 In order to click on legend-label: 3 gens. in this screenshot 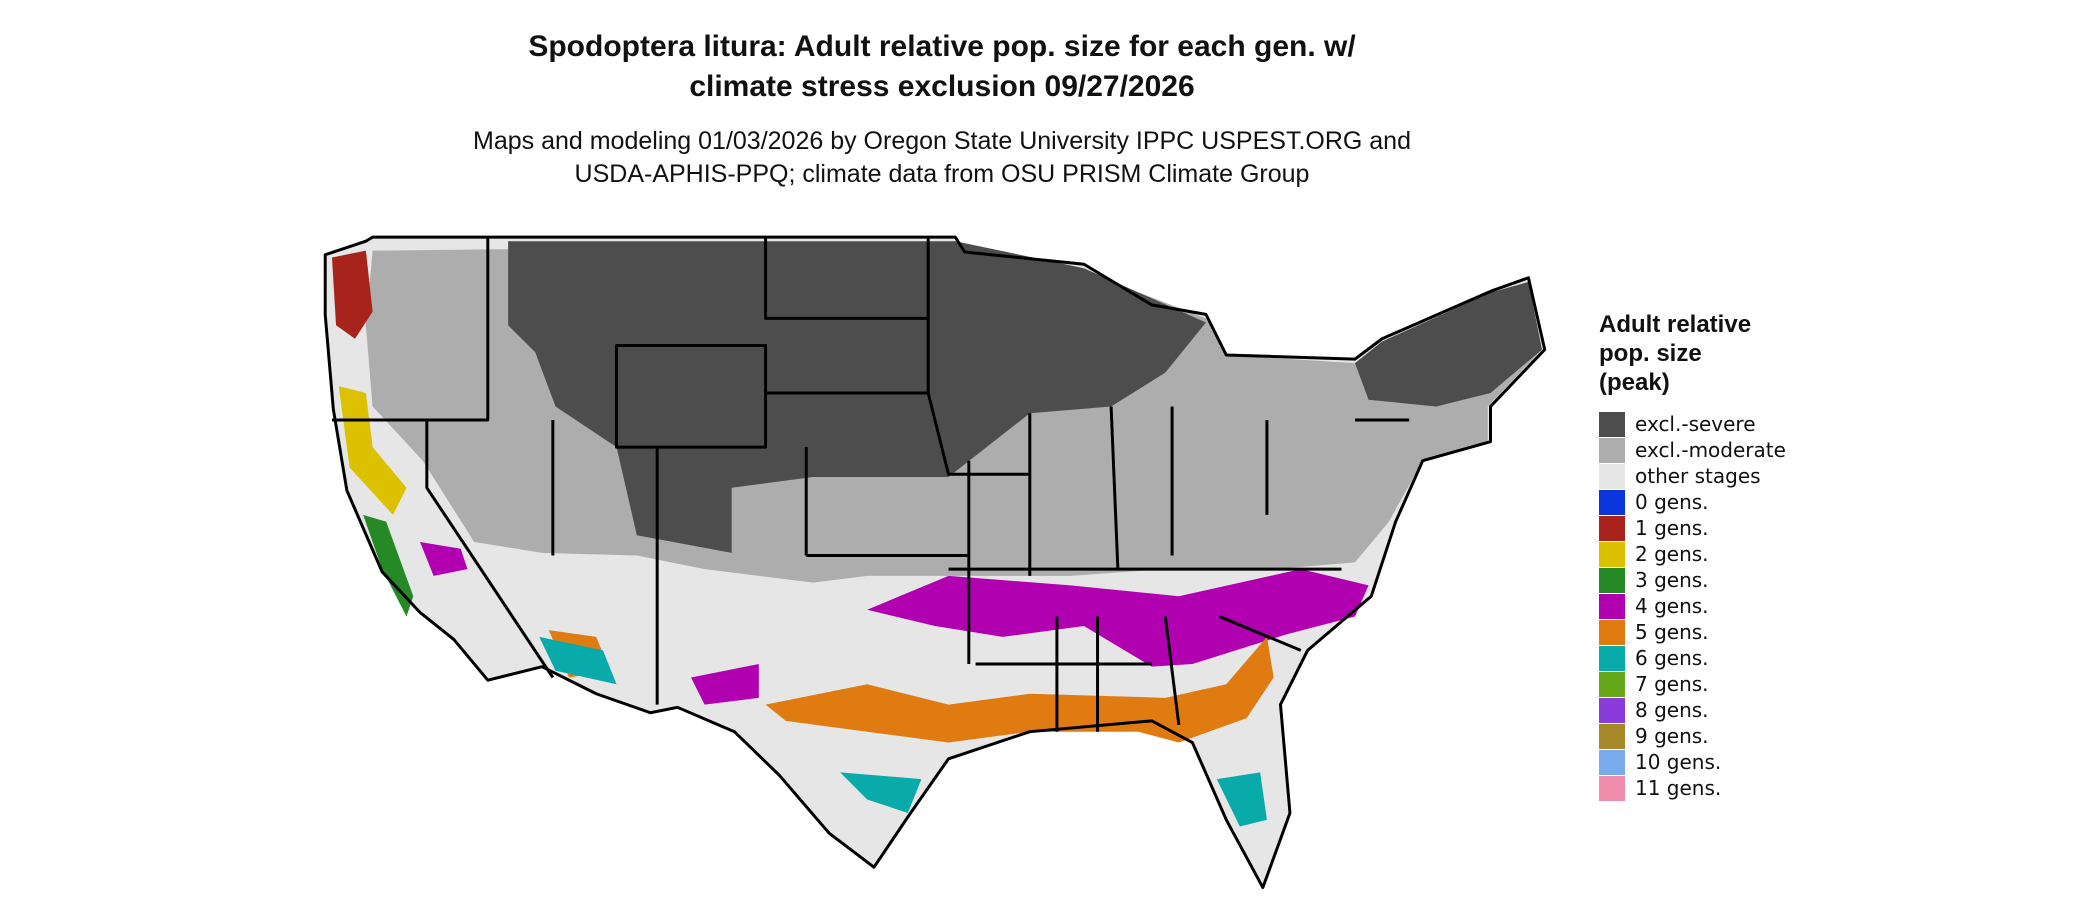, I will do `click(1672, 580)`.